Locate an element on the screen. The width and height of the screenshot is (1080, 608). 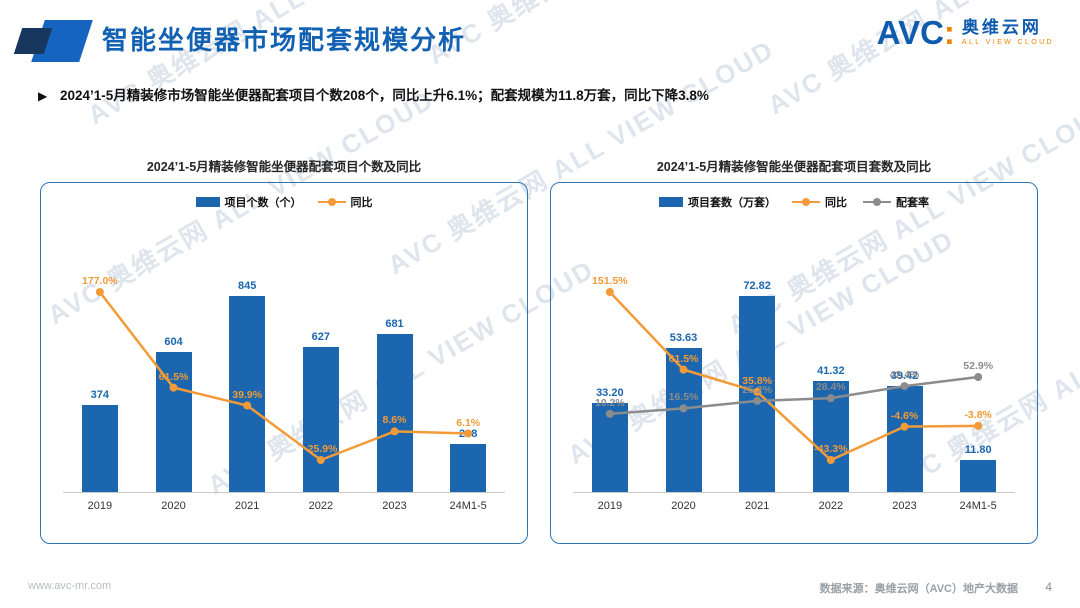
line-value-label: 6.1% is located at coordinates (468, 422).